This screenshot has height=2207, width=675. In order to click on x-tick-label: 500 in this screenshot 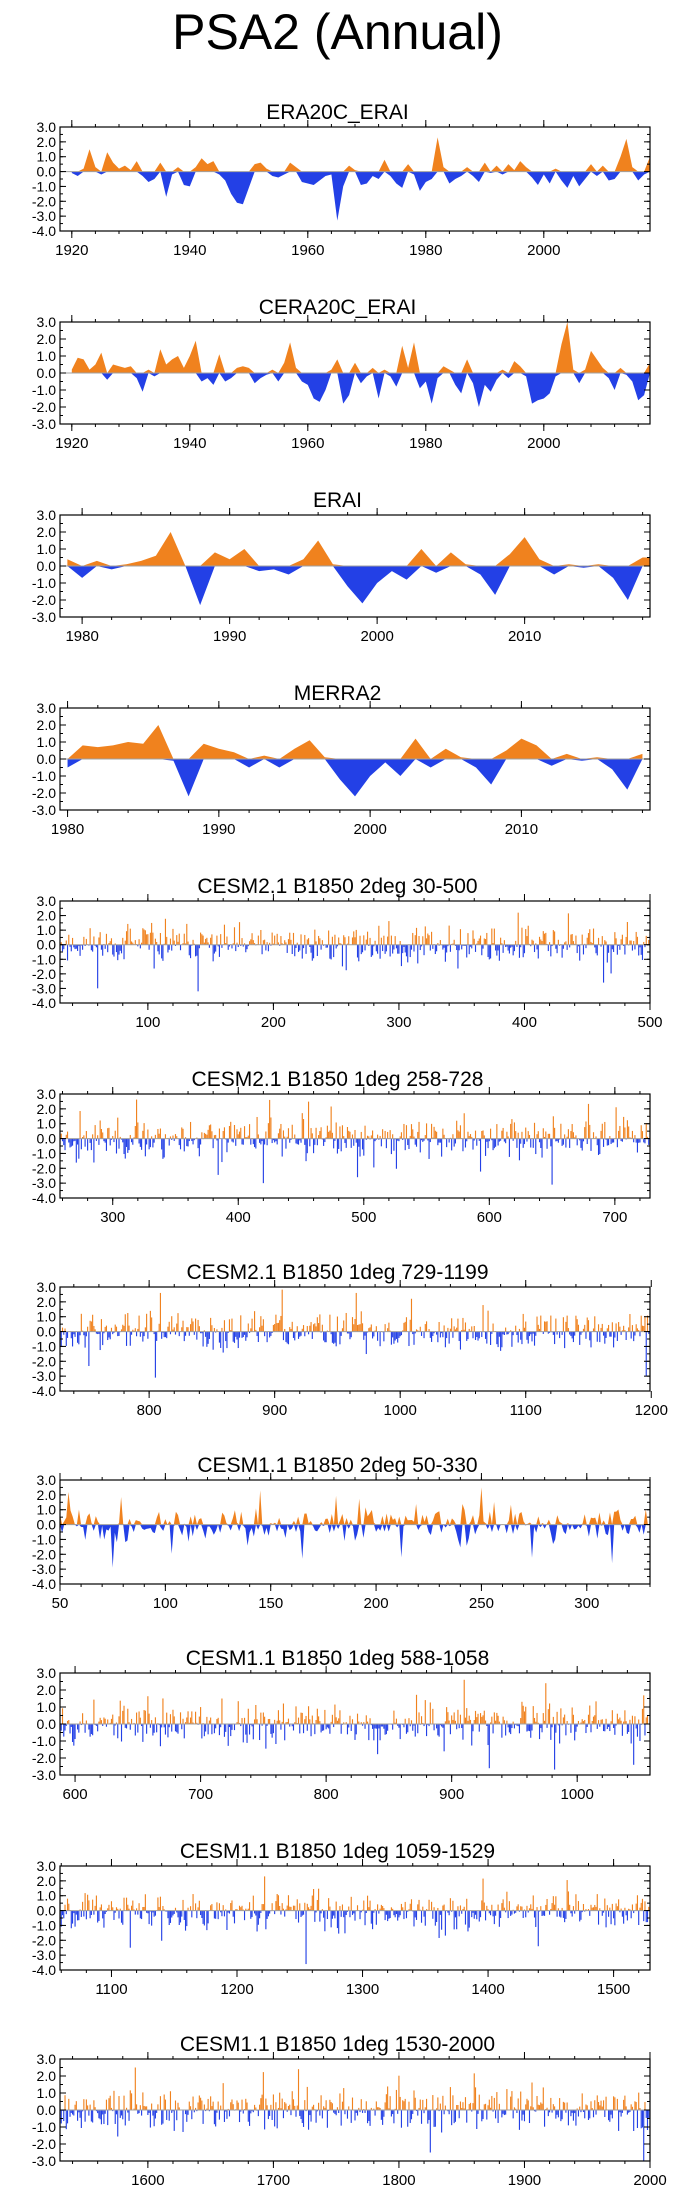, I will do `click(363, 1217)`.